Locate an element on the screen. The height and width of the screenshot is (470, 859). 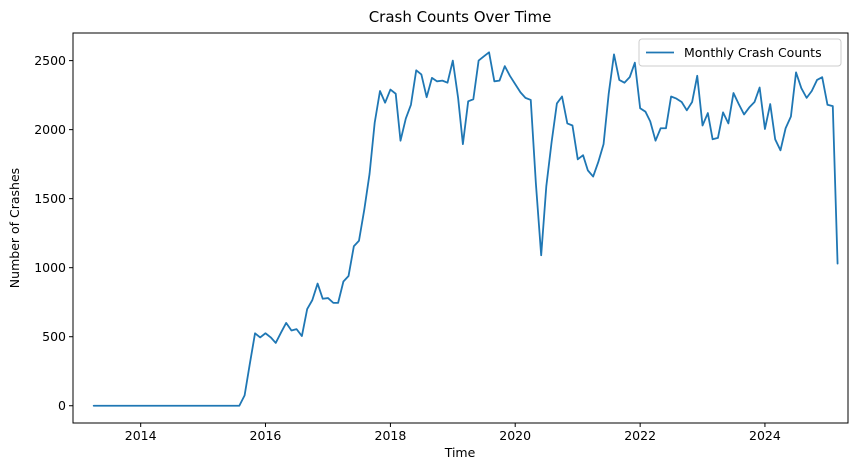
x-tick-label-2: 2018 is located at coordinates (391, 435).